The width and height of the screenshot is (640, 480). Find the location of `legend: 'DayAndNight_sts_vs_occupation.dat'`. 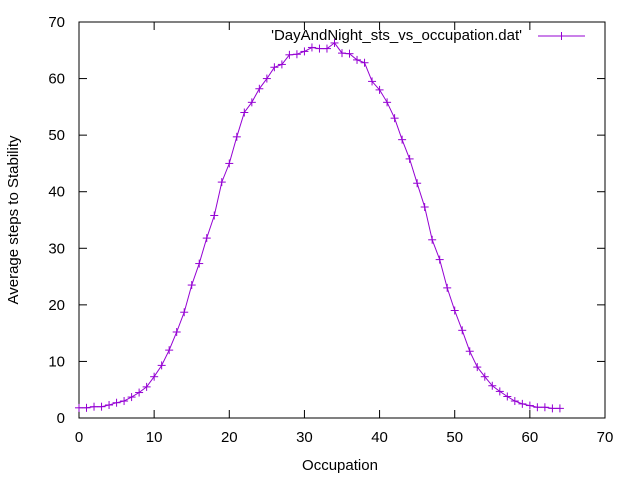

legend: 'DayAndNight_sts_vs_occupation.dat' is located at coordinates (428, 35).